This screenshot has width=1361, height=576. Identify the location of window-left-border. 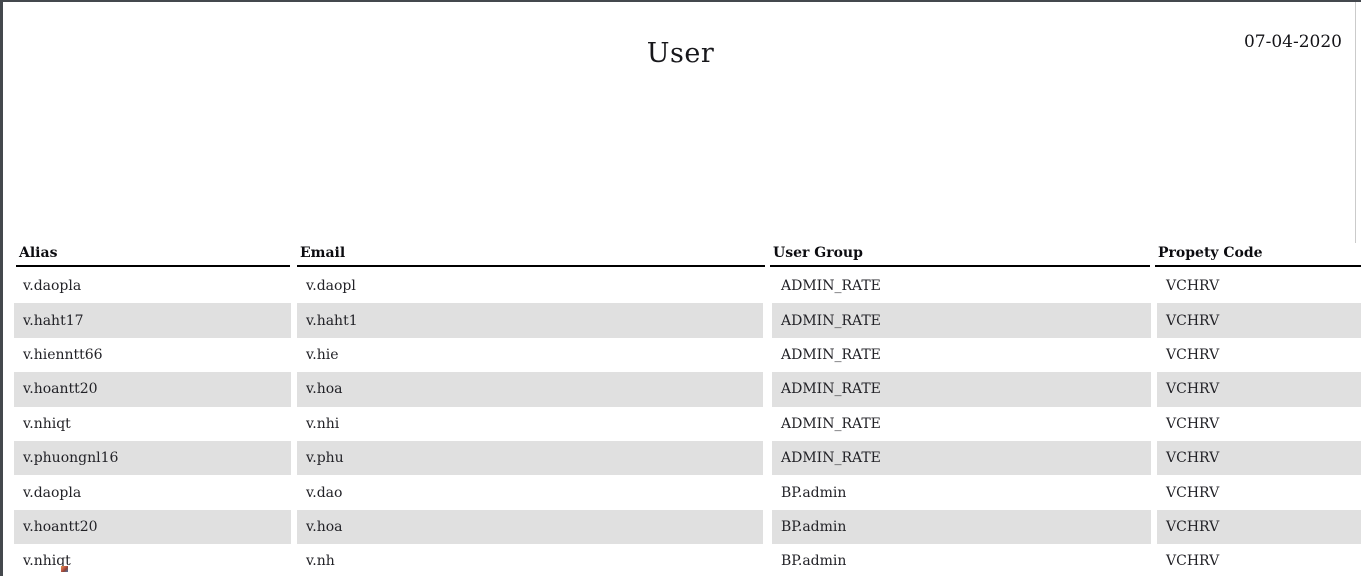
(1, 288).